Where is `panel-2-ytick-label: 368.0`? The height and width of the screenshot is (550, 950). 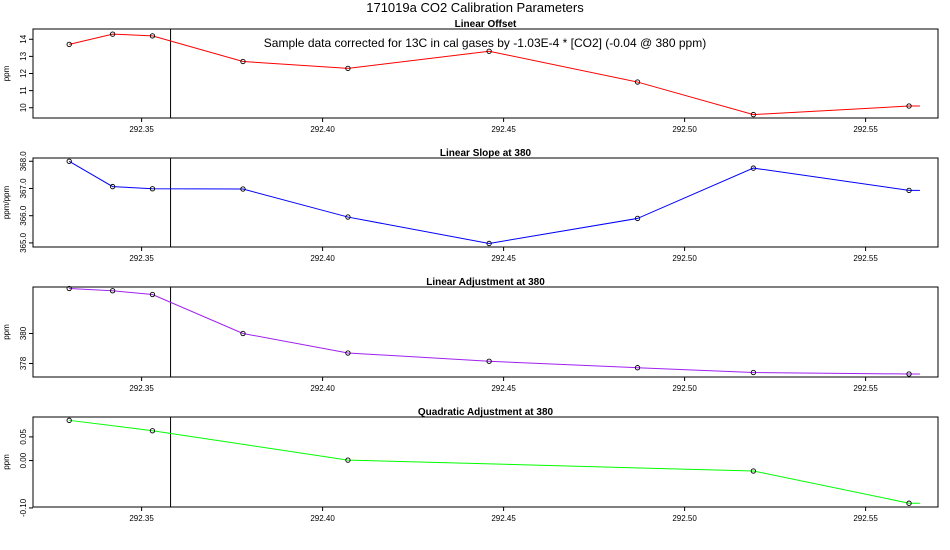
panel-2-ytick-label: 368.0 is located at coordinates (23, 161).